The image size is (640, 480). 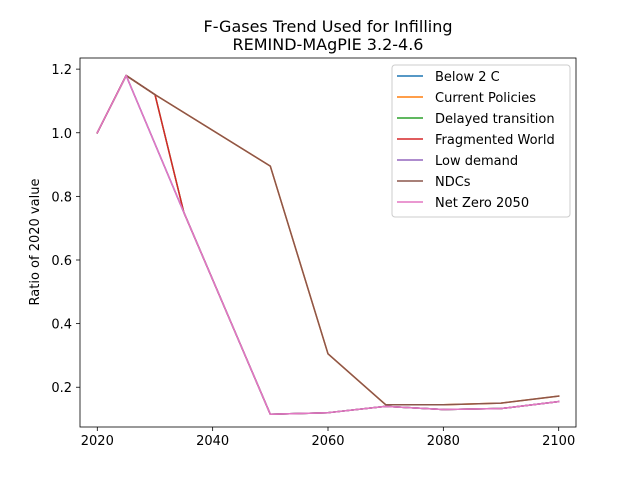 What do you see at coordinates (482, 203) in the screenshot?
I see `legend-label-6: Net Zero 2050` at bounding box center [482, 203].